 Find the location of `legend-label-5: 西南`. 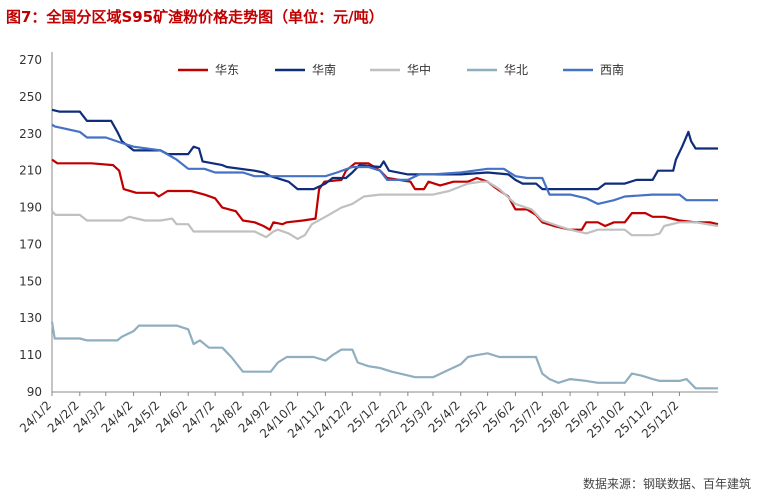

legend-label-5: 西南 is located at coordinates (612, 69).